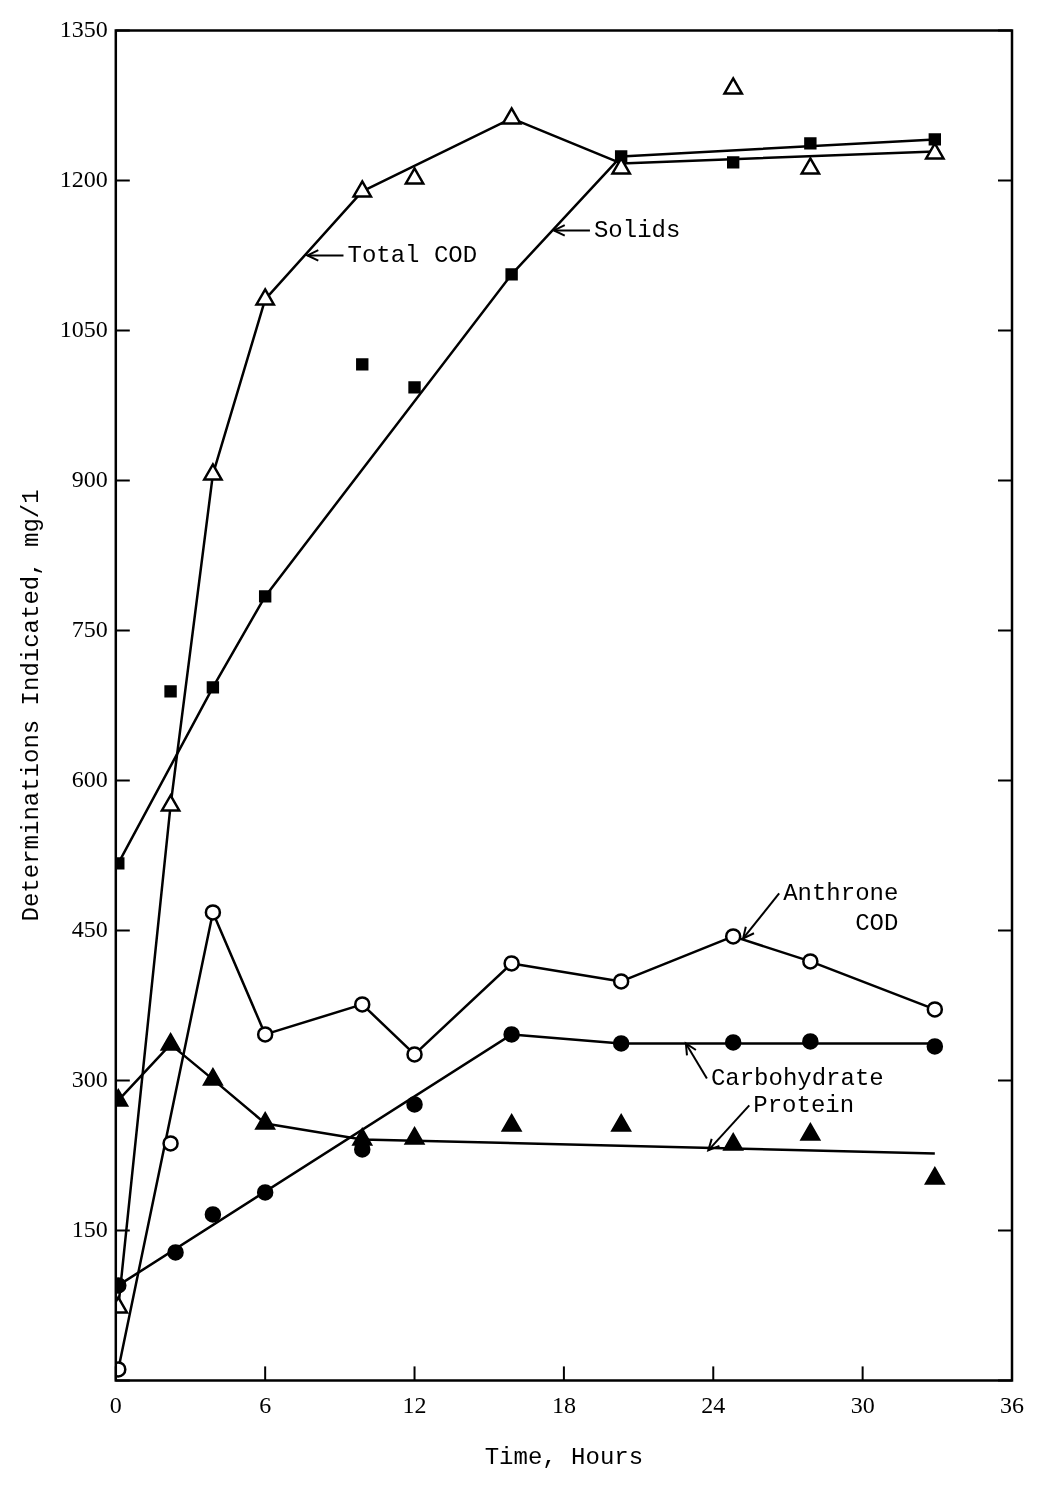 This screenshot has width=1050, height=1494. What do you see at coordinates (841, 908) in the screenshot?
I see `annotation: Anthrone COD` at bounding box center [841, 908].